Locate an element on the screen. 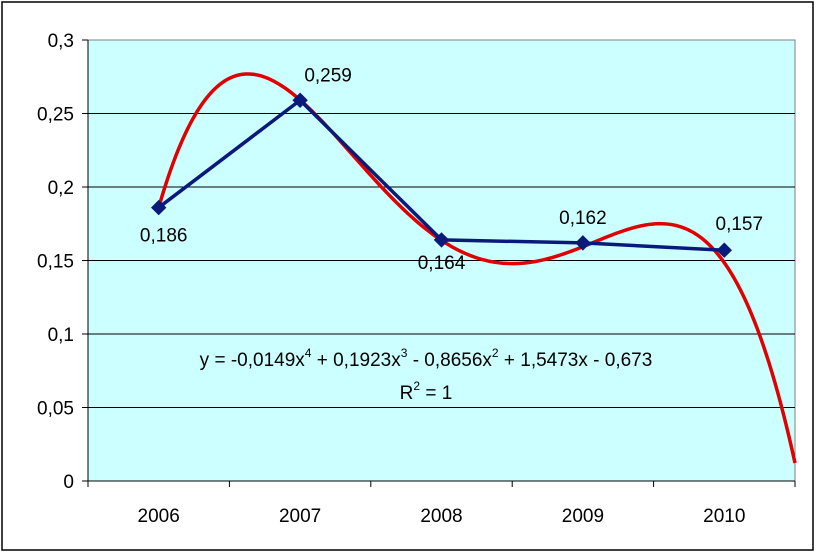 The height and width of the screenshot is (553, 816). y-tick-label: 0,05 is located at coordinates (55, 409).